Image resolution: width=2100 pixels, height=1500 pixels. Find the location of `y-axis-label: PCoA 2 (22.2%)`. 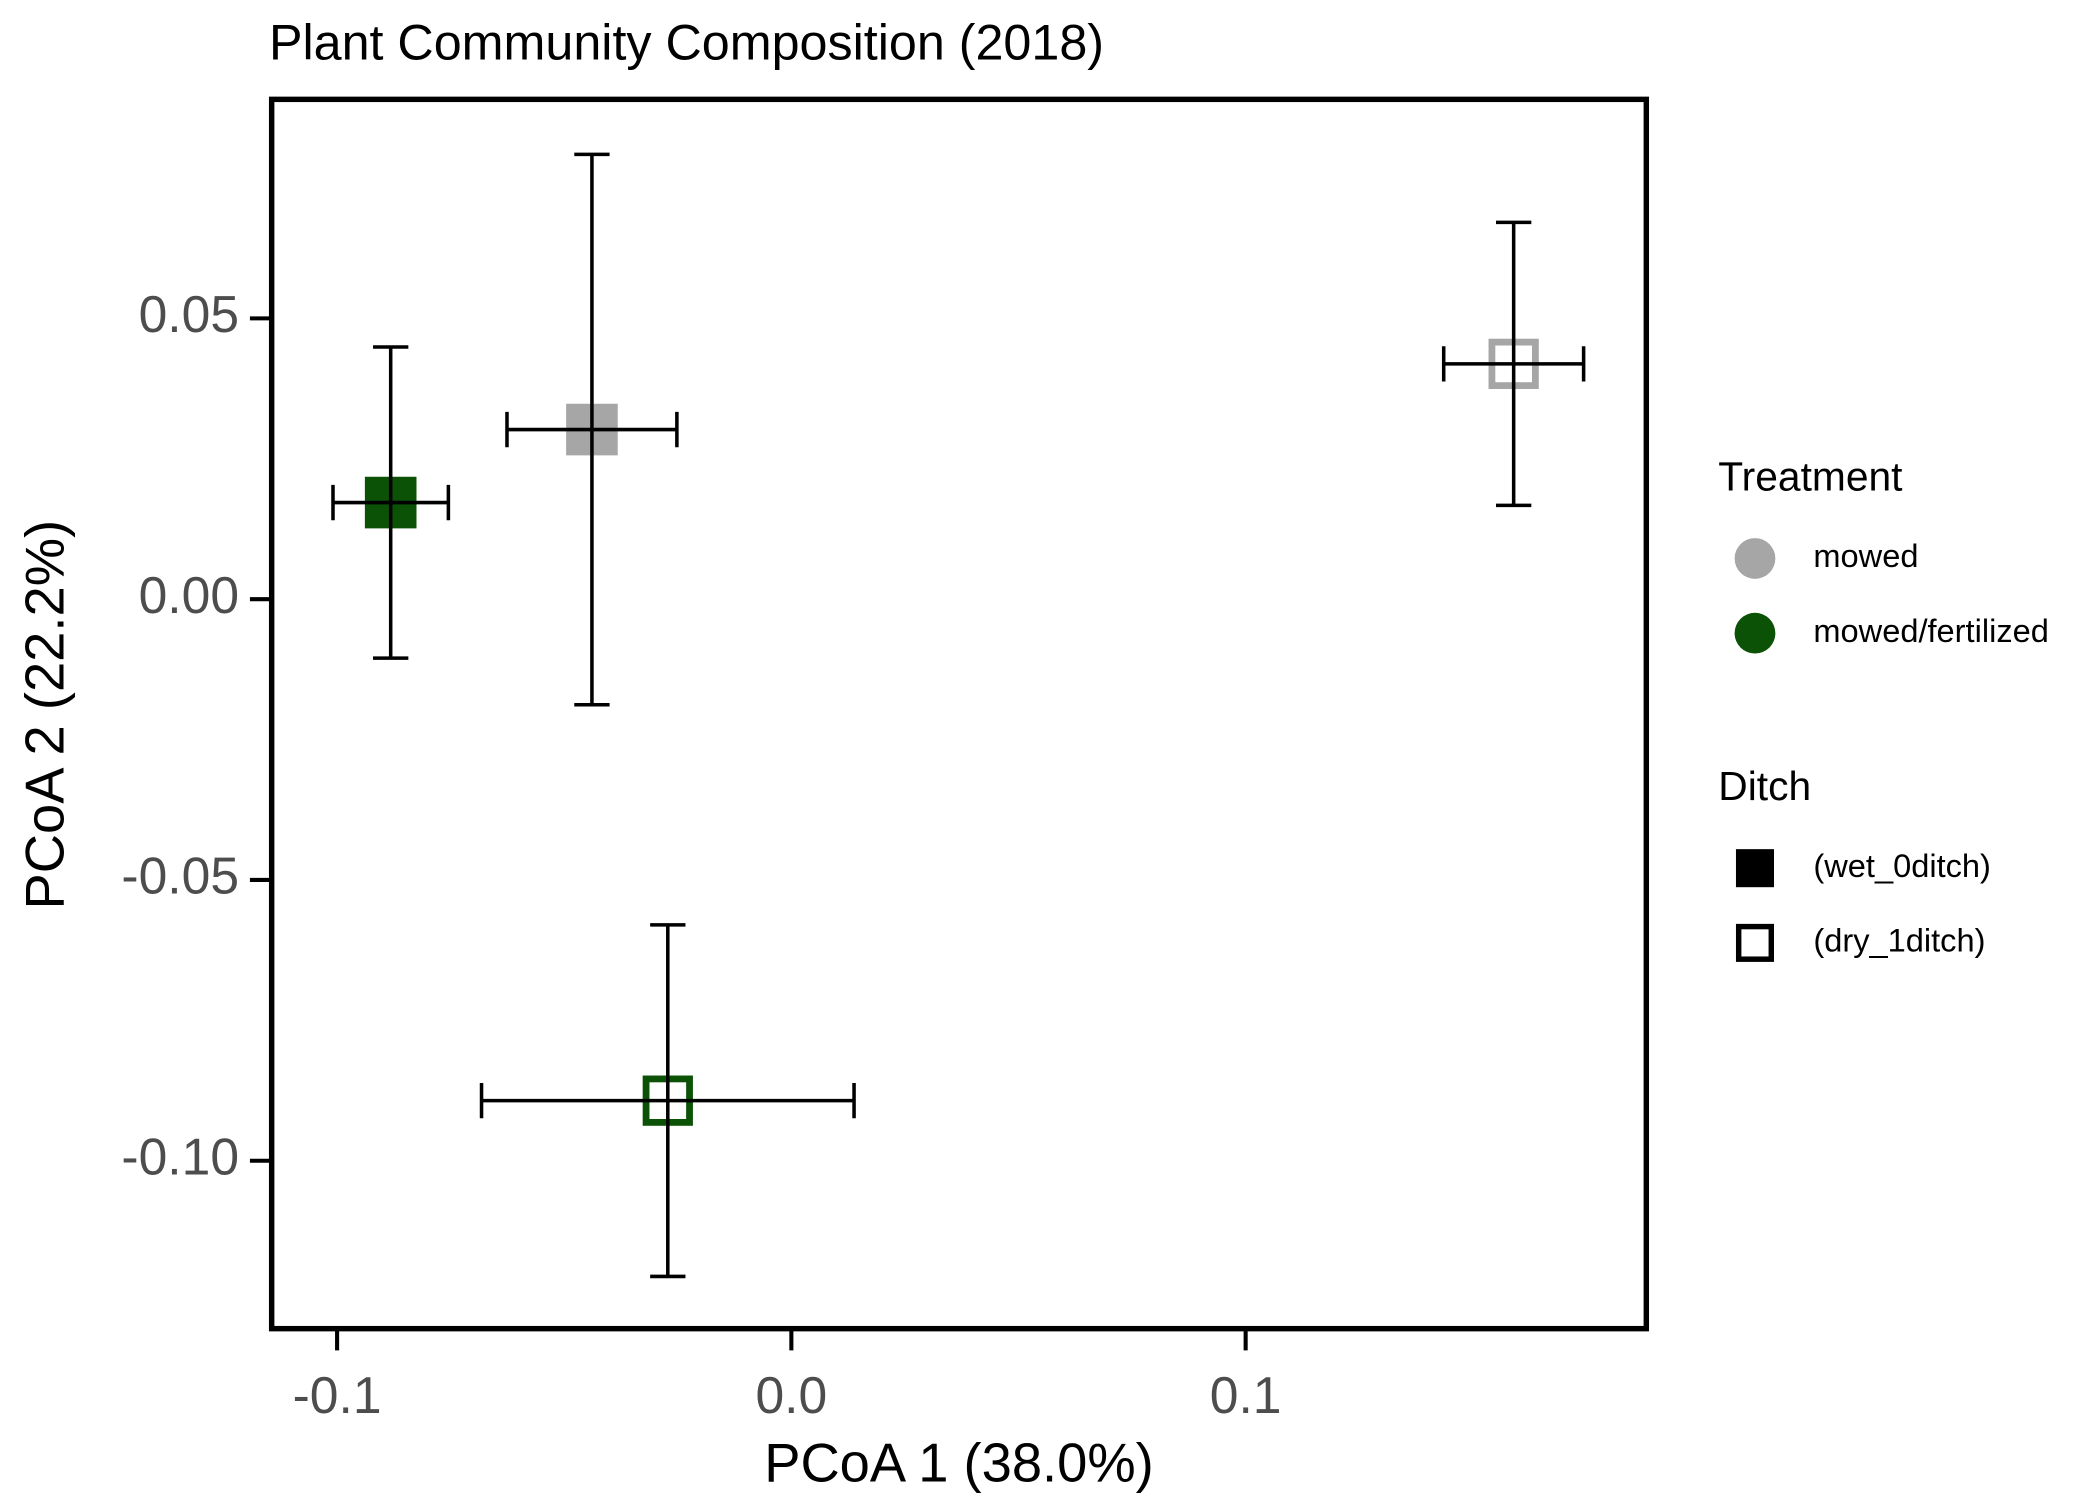

y-axis-label: PCoA 2 (22.2%) is located at coordinates (44, 715).